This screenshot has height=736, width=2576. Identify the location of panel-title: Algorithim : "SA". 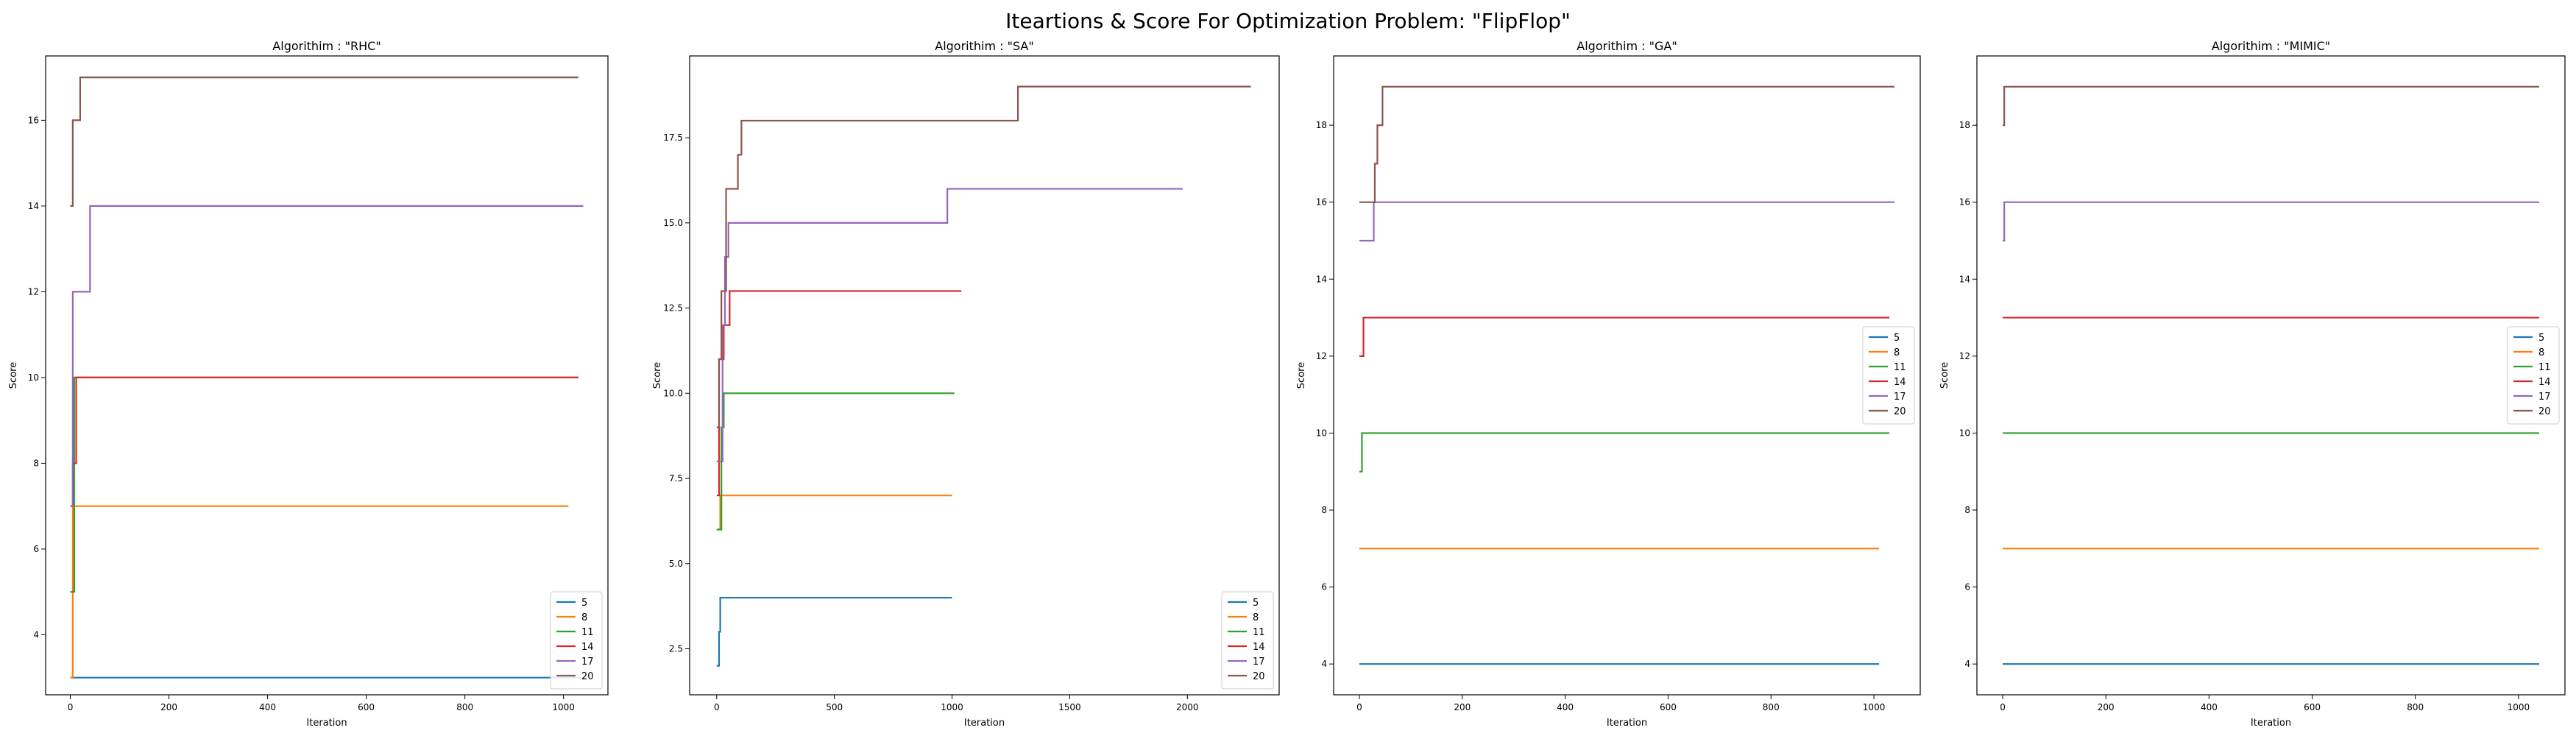
(984, 46).